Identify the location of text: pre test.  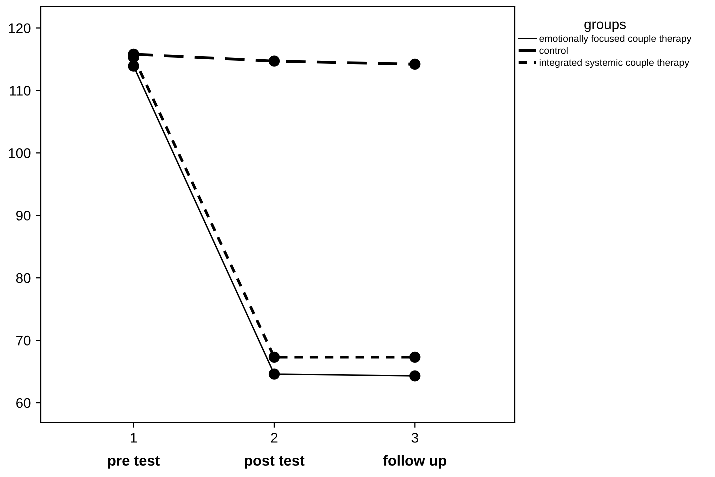
(134, 462).